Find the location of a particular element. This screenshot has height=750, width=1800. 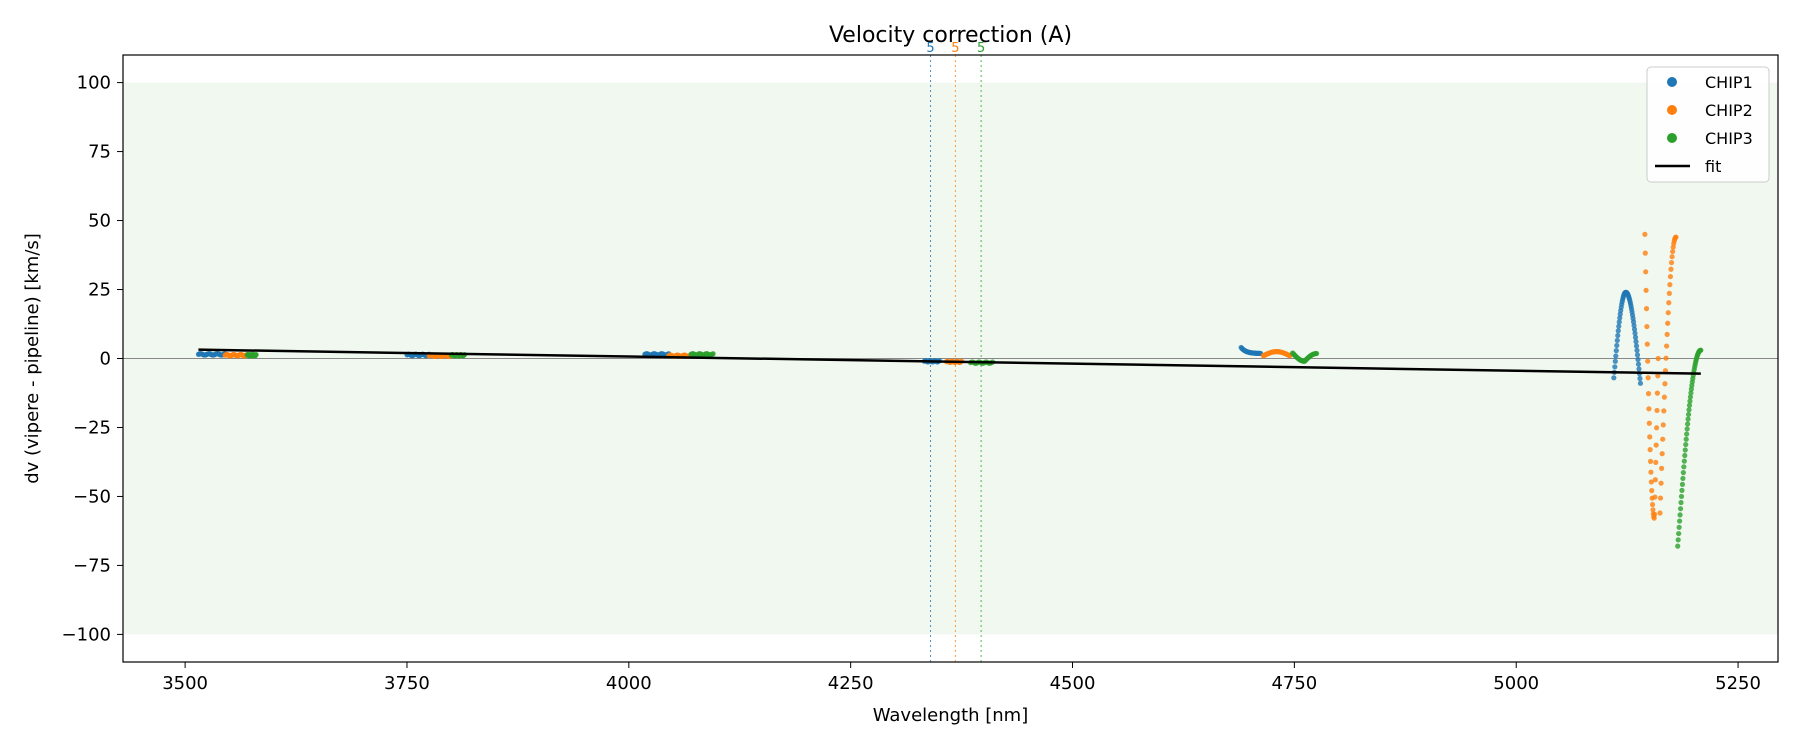

legend: CHIP1 CHIP2 CHIP3 fit is located at coordinates (1708, 124).